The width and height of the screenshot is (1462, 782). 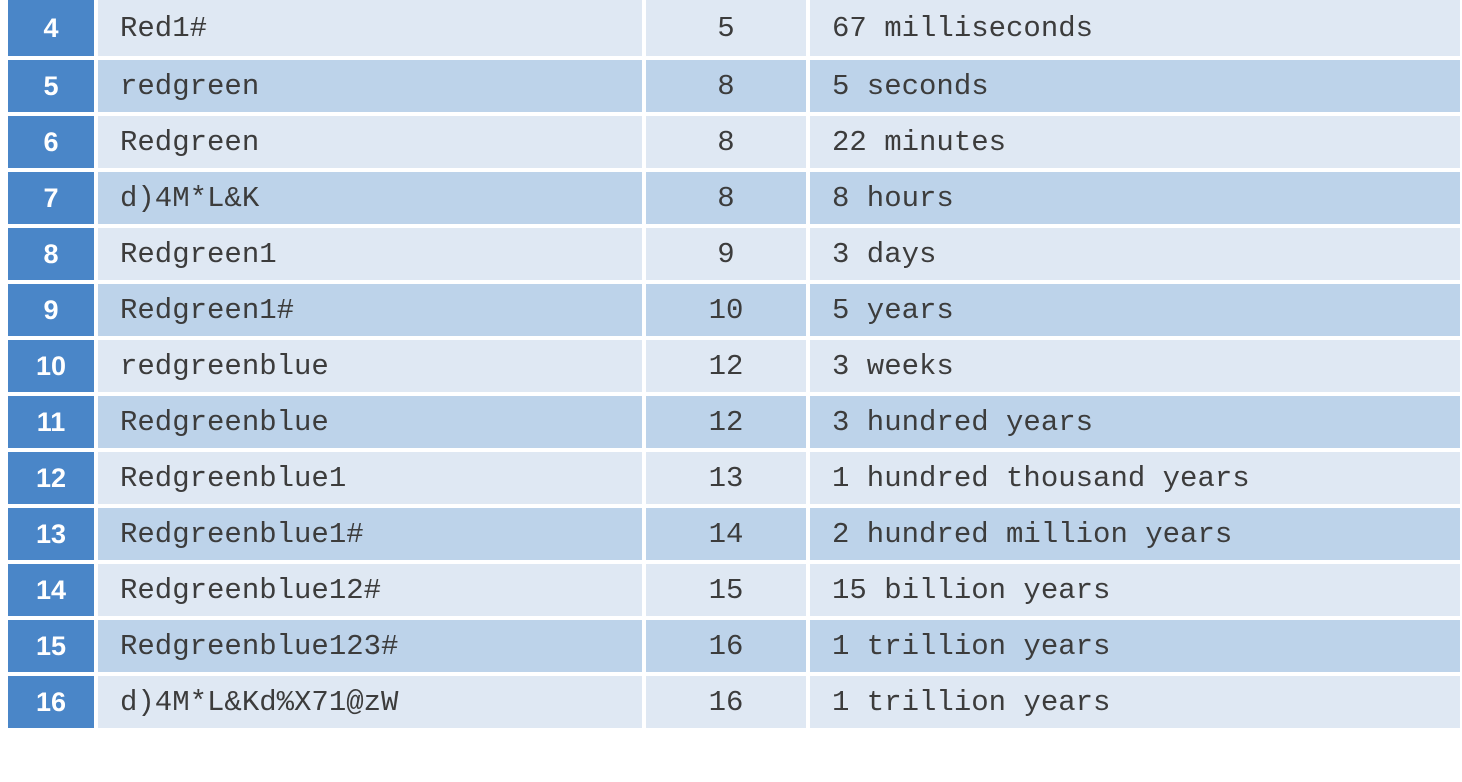 I want to click on table-row: 4 Red1# 5 67 milliseconds, so click(x=734, y=30).